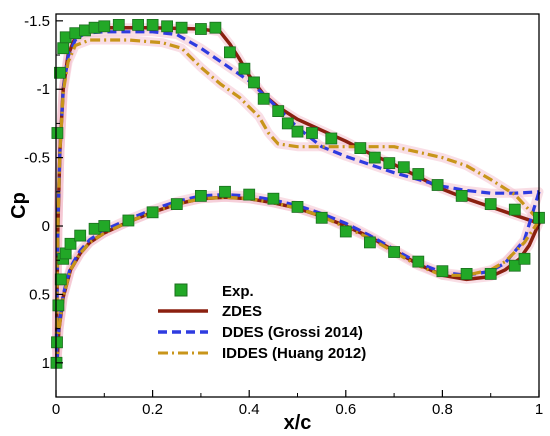  What do you see at coordinates (181, 290) in the screenshot?
I see `legend-swatch-exp` at bounding box center [181, 290].